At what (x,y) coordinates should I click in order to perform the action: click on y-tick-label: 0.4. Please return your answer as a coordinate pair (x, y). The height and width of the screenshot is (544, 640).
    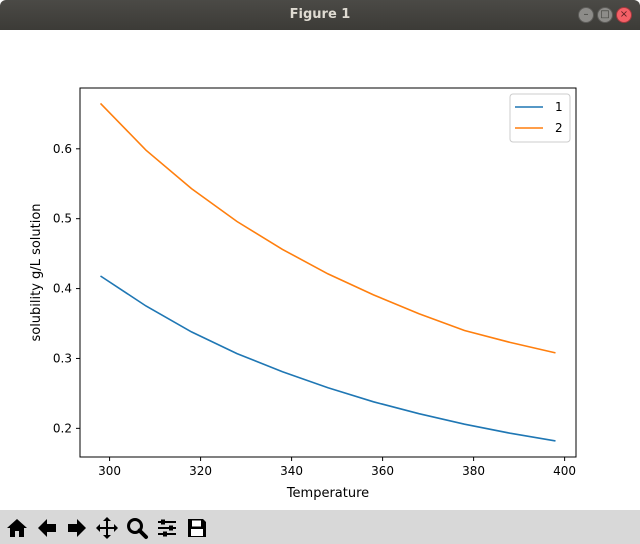
    Looking at the image, I should click on (62, 289).